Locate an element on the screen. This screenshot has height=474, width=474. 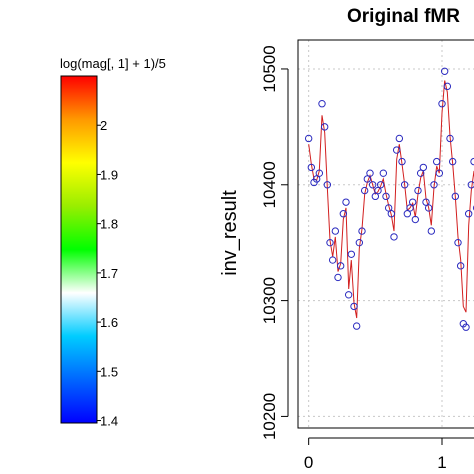
x-tick-label: 1 is located at coordinates (441, 462).